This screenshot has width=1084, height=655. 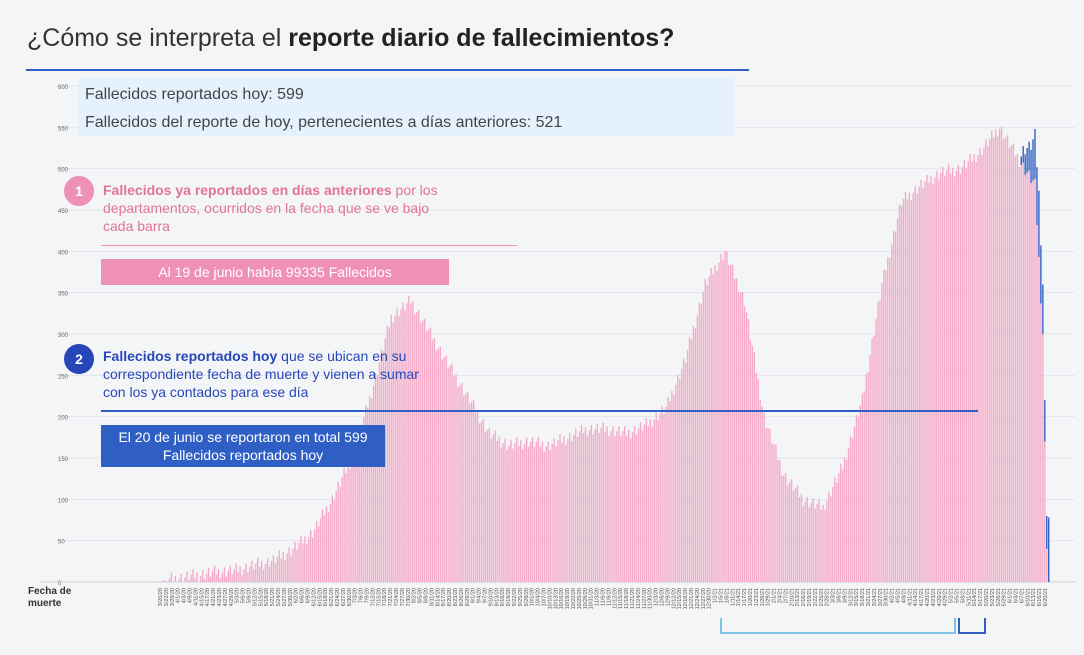 I want to click on x-tick-label: 6/1/21, so click(x=1011, y=595).